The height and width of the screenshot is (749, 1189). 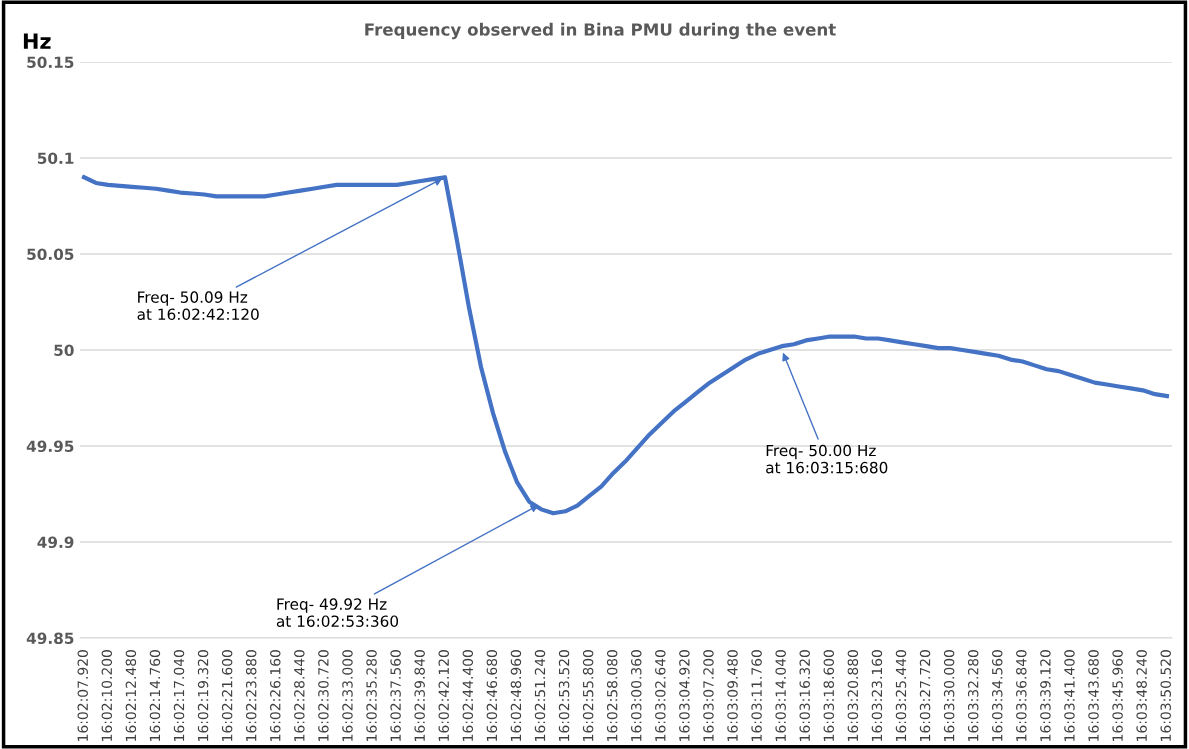 What do you see at coordinates (64, 350) in the screenshot?
I see `y-tick-label: 50` at bounding box center [64, 350].